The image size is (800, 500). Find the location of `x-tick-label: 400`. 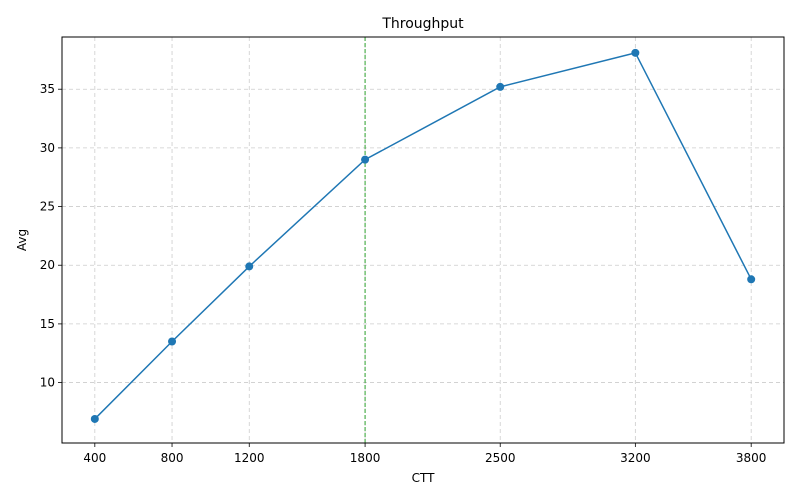

x-tick-label: 400 is located at coordinates (94, 458).